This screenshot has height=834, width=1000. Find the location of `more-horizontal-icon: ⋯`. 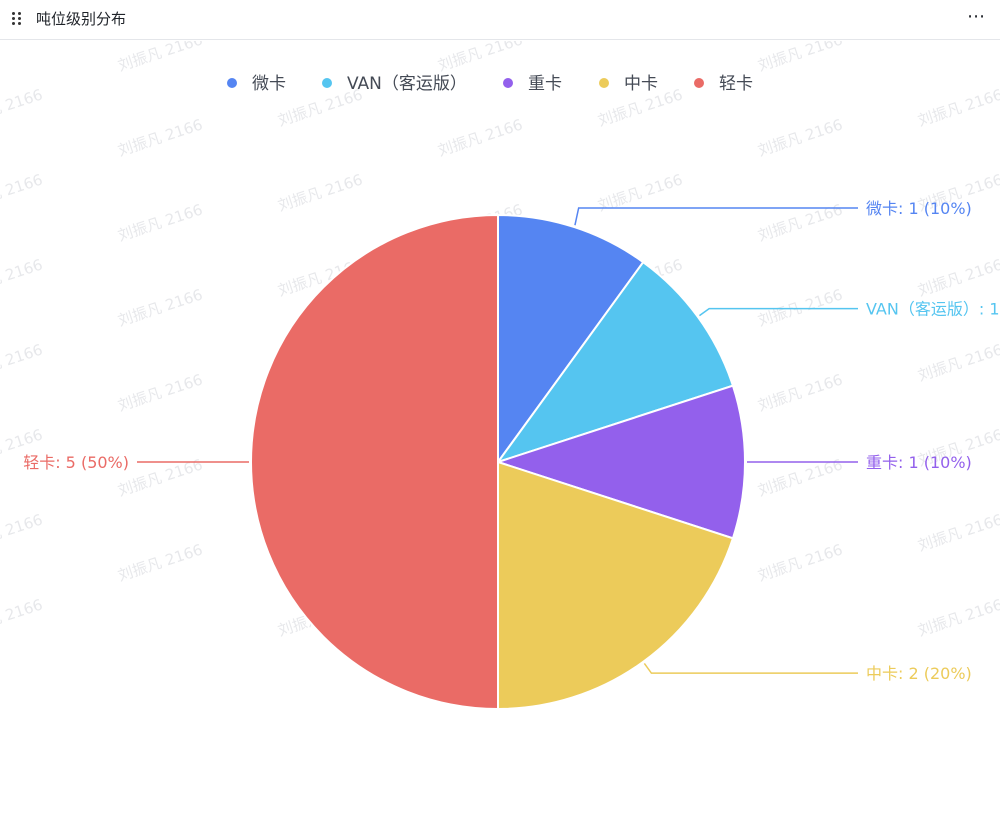

more-horizontal-icon: ⋯ is located at coordinates (976, 16).